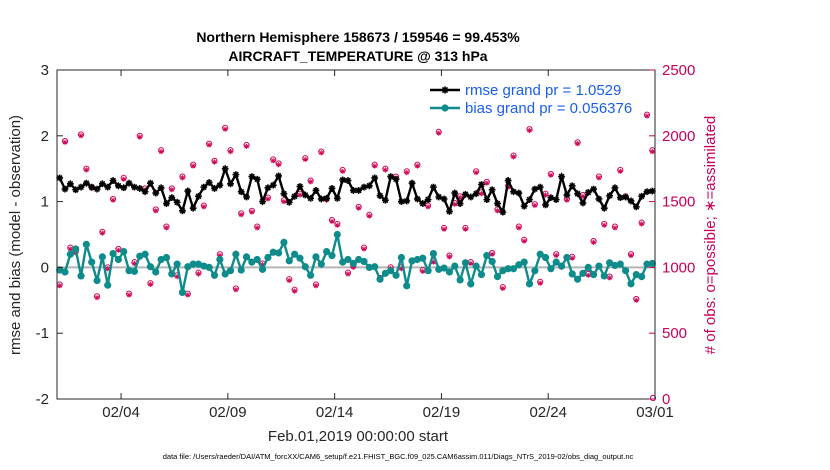  I want to click on y-tick-label-left: -2, so click(42, 399).